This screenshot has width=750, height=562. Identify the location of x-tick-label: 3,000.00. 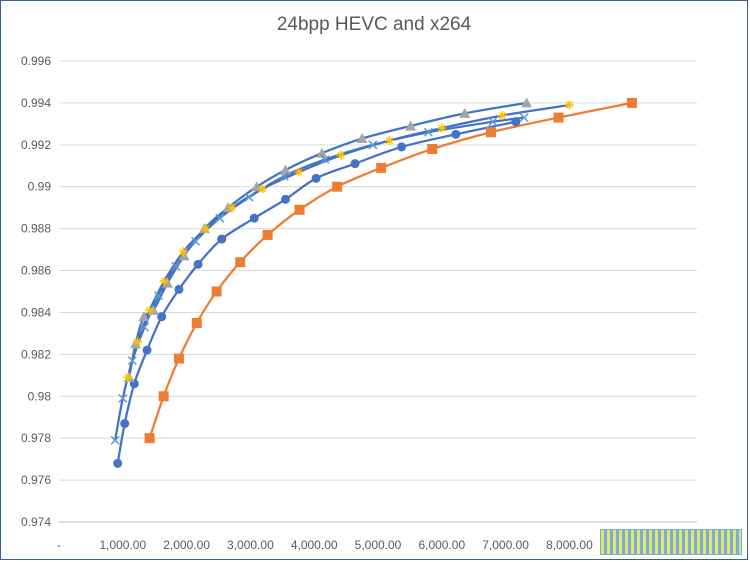
(250, 545).